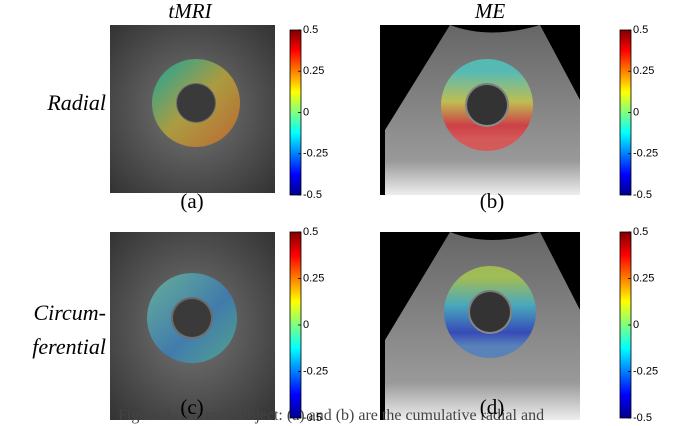 The width and height of the screenshot is (684, 426). What do you see at coordinates (489, 11) in the screenshot?
I see `column-header: ME` at bounding box center [489, 11].